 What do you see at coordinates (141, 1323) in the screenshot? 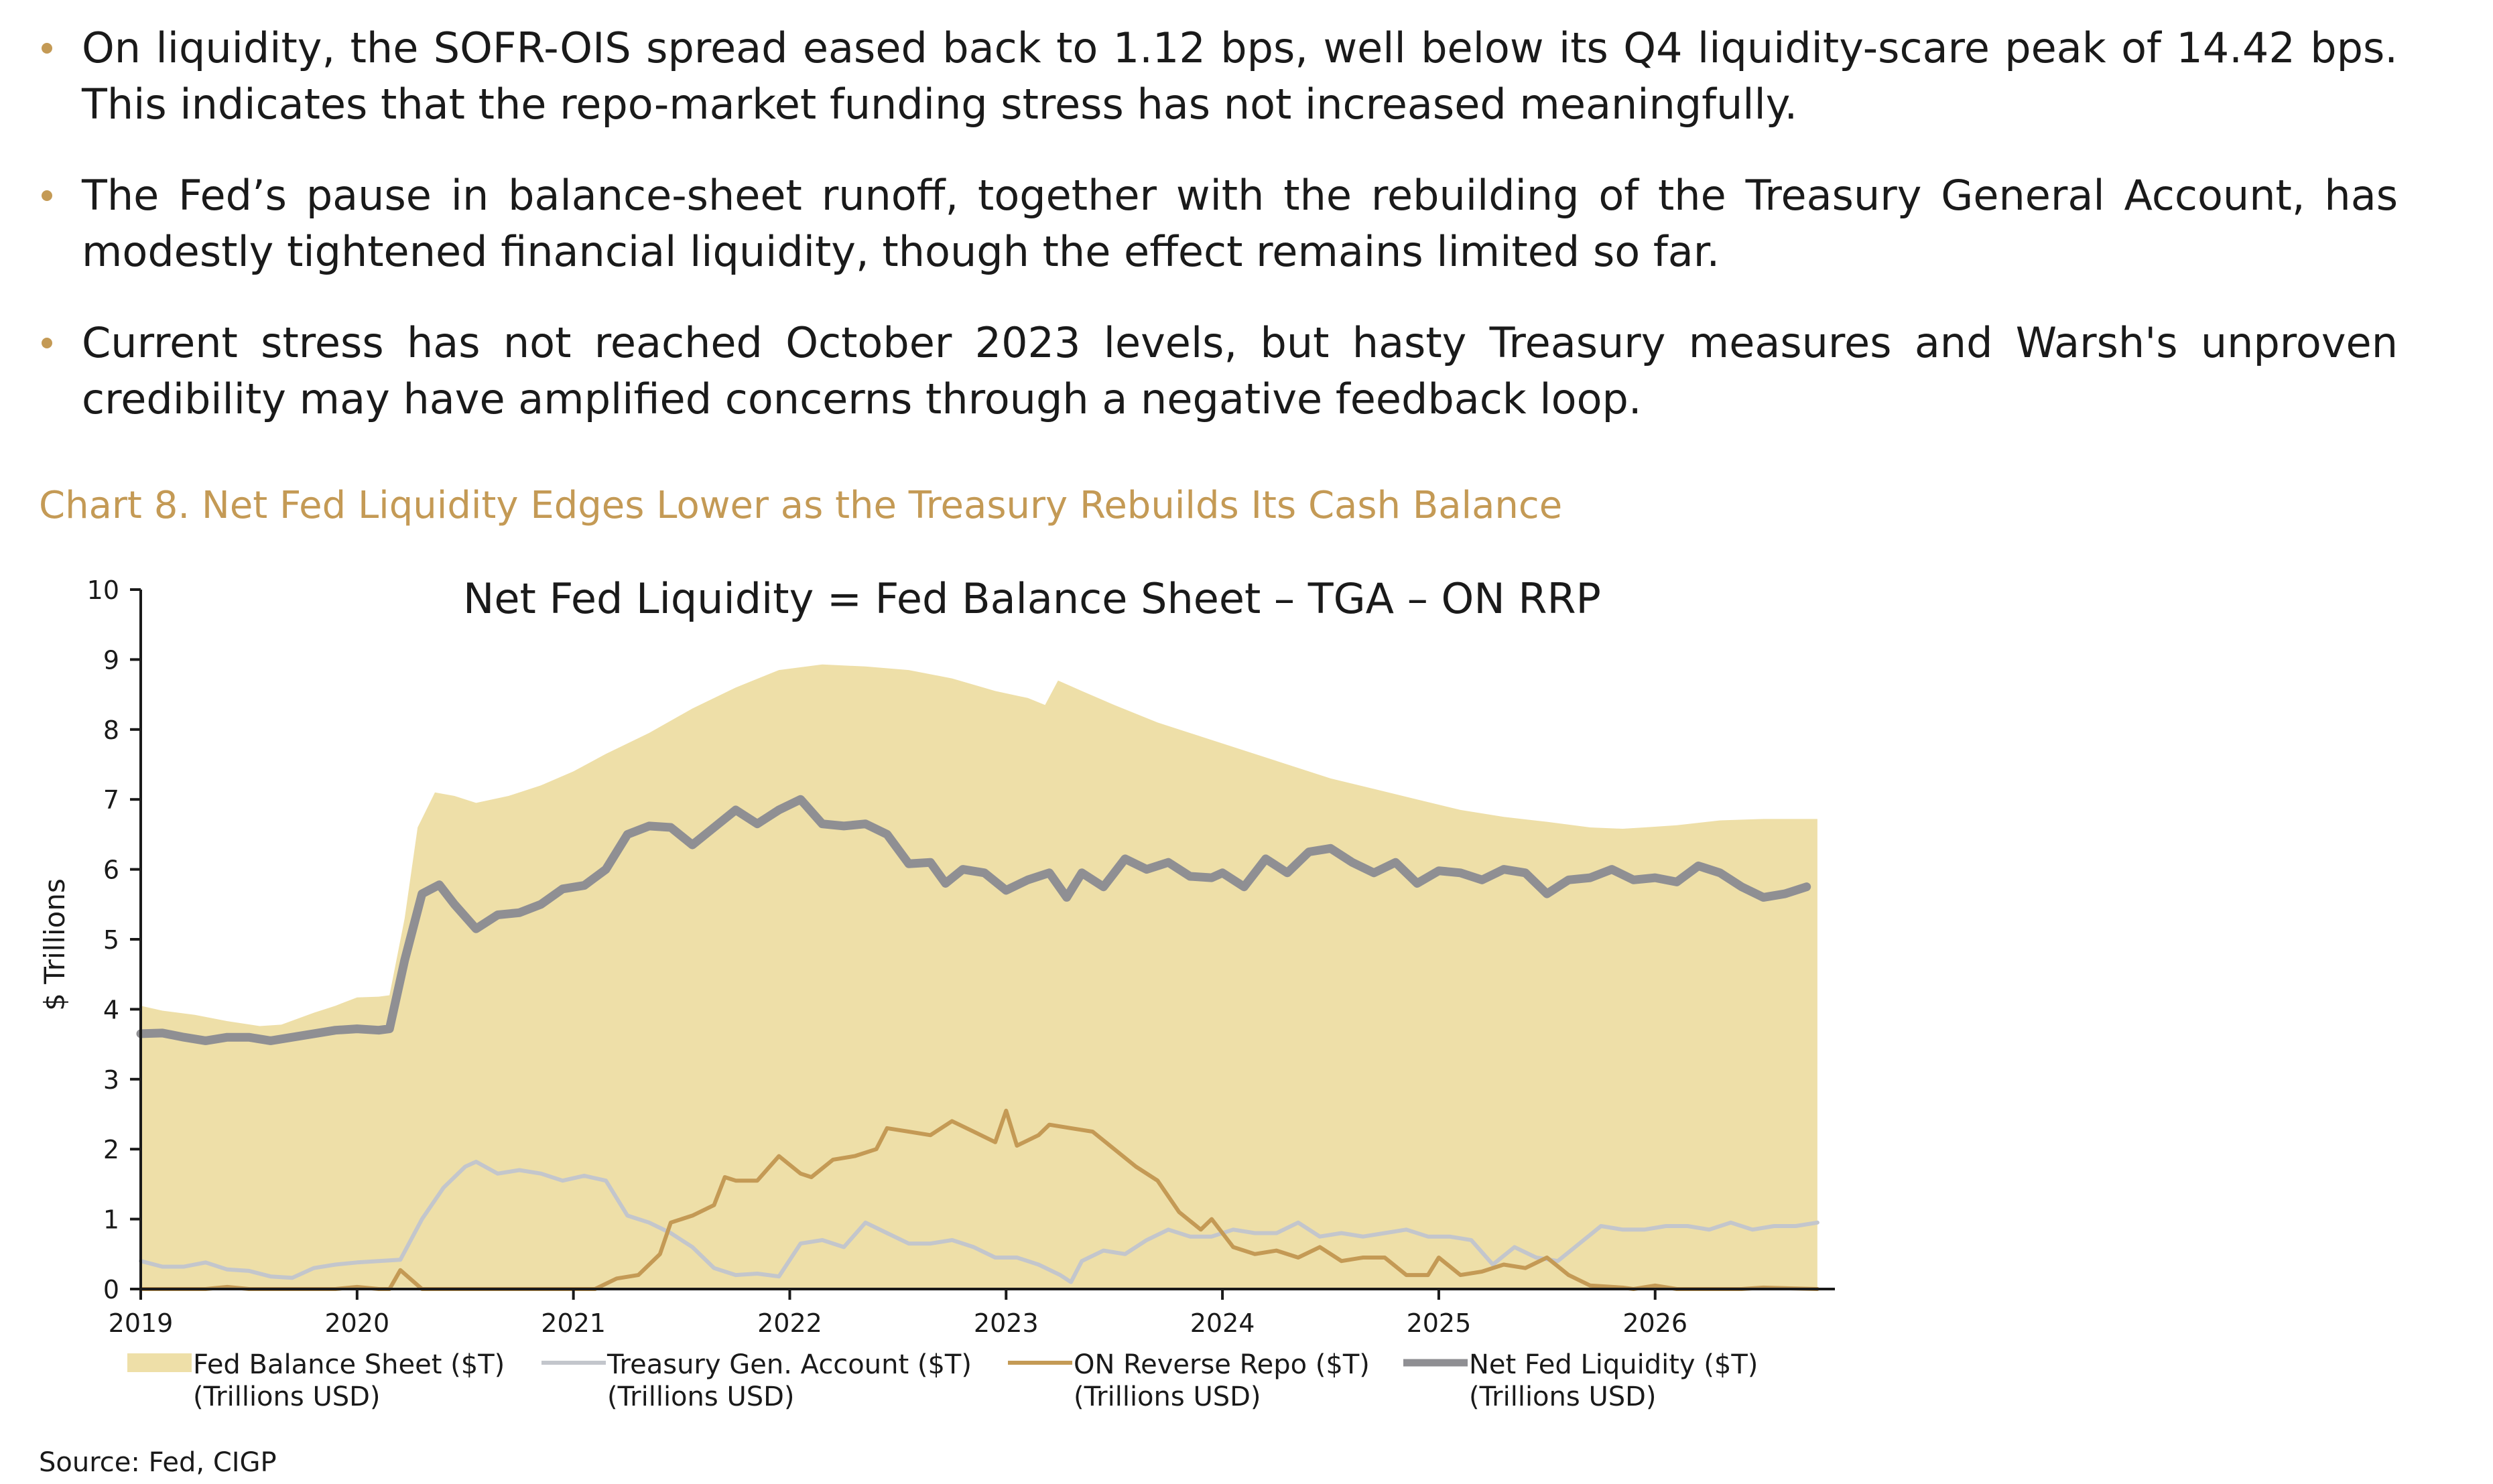
I see `x-tick-label: 2019` at bounding box center [141, 1323].